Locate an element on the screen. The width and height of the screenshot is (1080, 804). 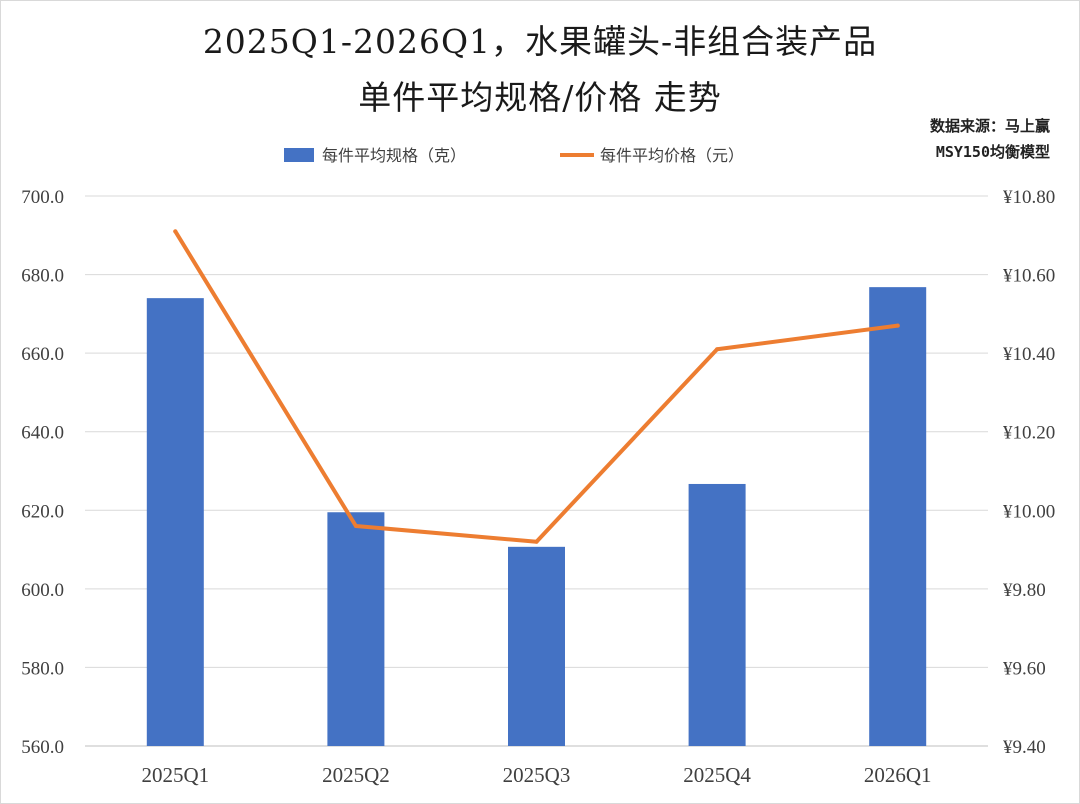
category-label: 2025Q3 is located at coordinates (537, 775).